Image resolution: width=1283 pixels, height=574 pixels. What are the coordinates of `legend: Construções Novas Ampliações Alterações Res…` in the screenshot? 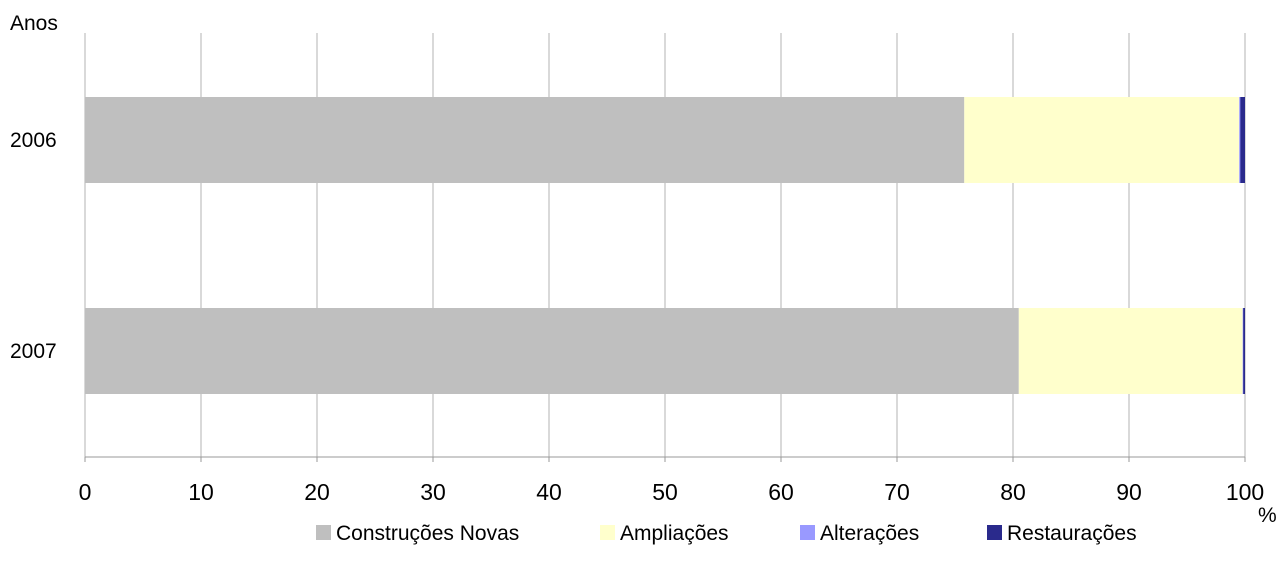 It's located at (726, 533).